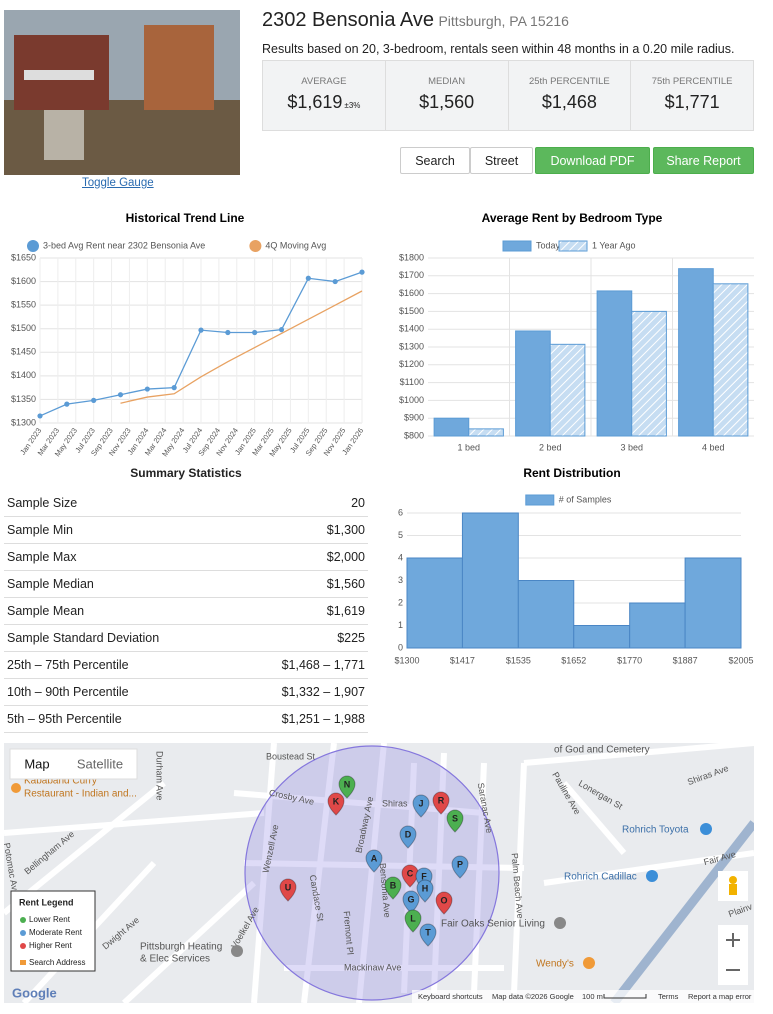  I want to click on x-tick-label: 1 bed, so click(468, 447).